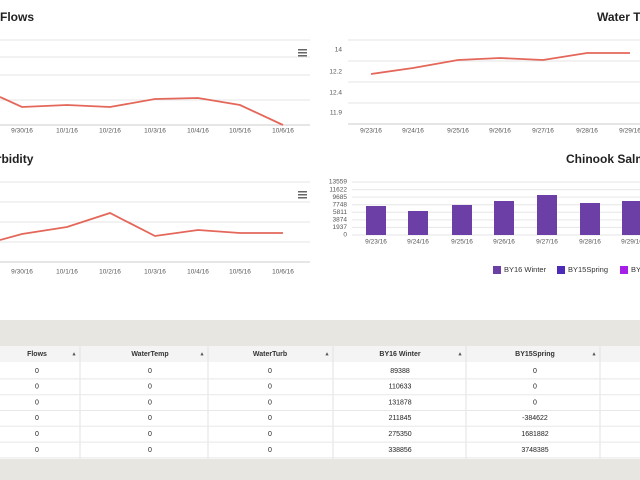  What do you see at coordinates (340, 197) in the screenshot?
I see `y-tick-label: 9685` at bounding box center [340, 197].